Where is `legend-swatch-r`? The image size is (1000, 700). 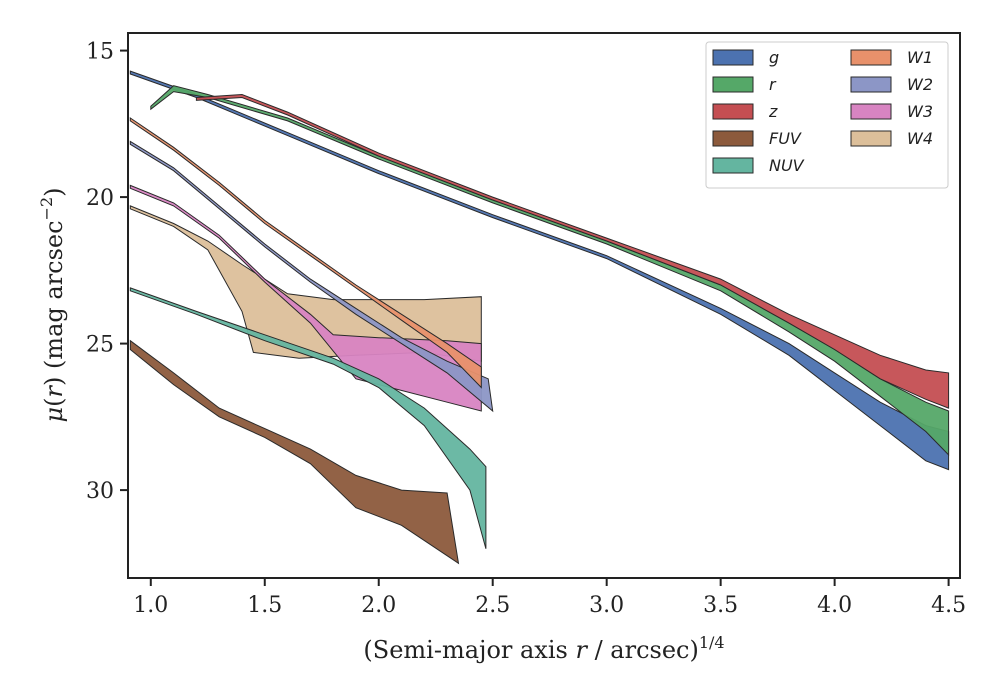
legend-swatch-r is located at coordinates (733, 84).